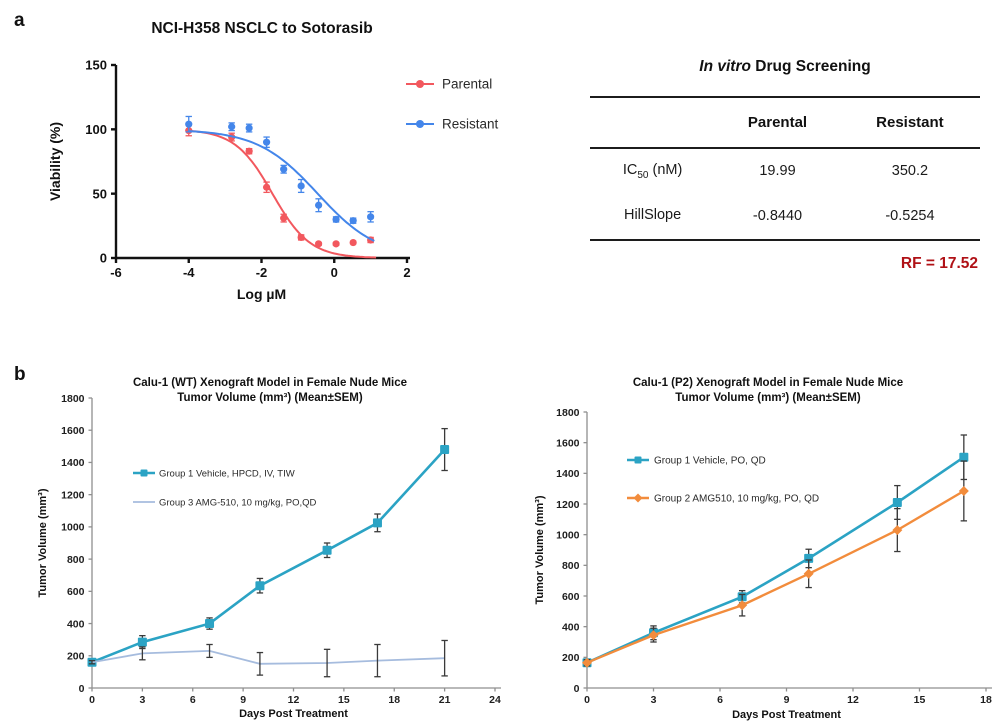 The width and height of the screenshot is (1000, 725). Describe the element at coordinates (810, 66) in the screenshot. I see `table-title-rest: Drug Screening` at that location.